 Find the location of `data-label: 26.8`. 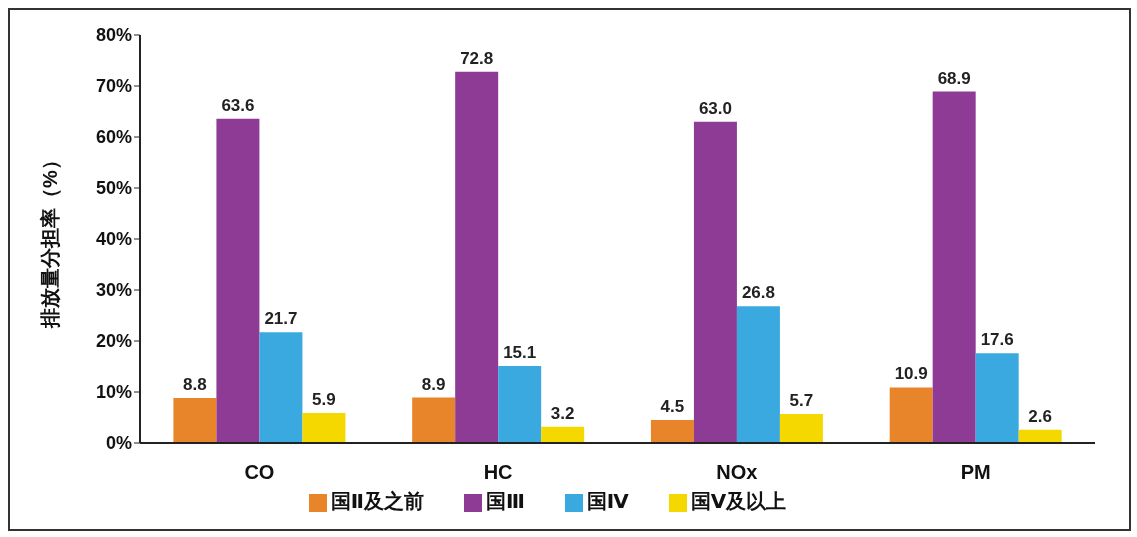

data-label: 26.8 is located at coordinates (758, 293).